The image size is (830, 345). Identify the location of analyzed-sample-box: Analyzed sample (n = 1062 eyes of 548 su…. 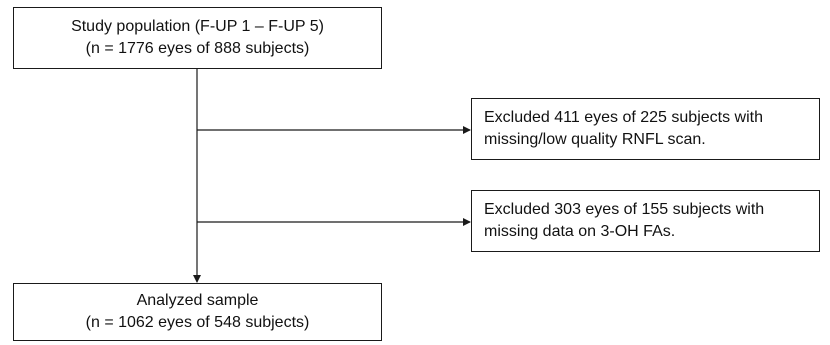
(197, 312).